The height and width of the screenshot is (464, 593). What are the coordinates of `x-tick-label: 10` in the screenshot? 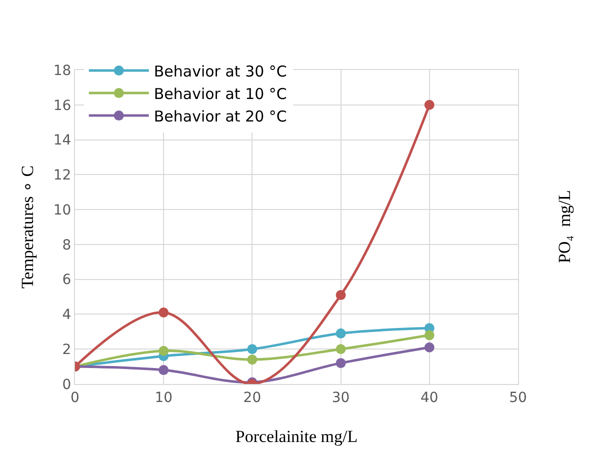 It's located at (163, 398).